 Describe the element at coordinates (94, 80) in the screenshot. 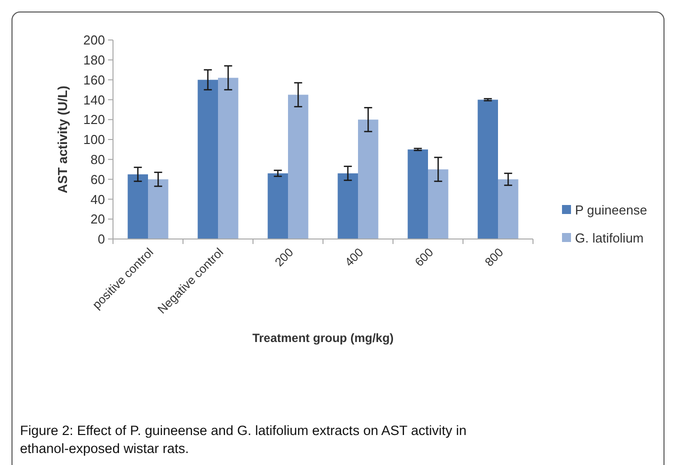

I see `y-tick-label: 160` at that location.